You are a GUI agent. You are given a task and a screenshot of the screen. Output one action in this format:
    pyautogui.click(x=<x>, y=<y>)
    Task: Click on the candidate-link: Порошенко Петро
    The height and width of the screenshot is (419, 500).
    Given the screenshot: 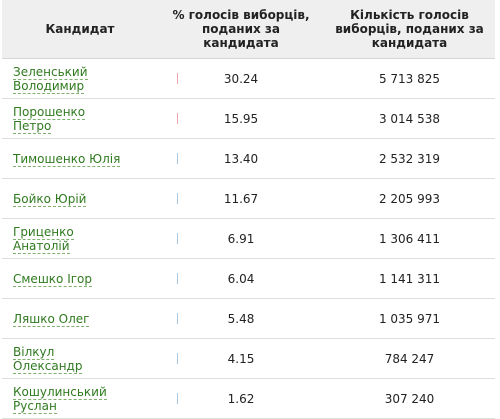 What is the action you would take?
    pyautogui.click(x=49, y=119)
    